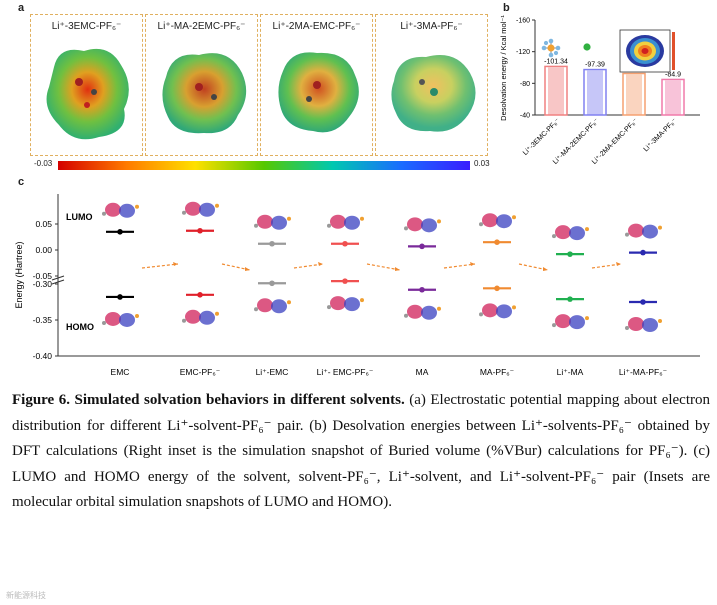 Image resolution: width=717 pixels, height=605 pixels. I want to click on esp-cell-3: Li⁺-2MA-EMC-PF₆⁻, so click(316, 85).